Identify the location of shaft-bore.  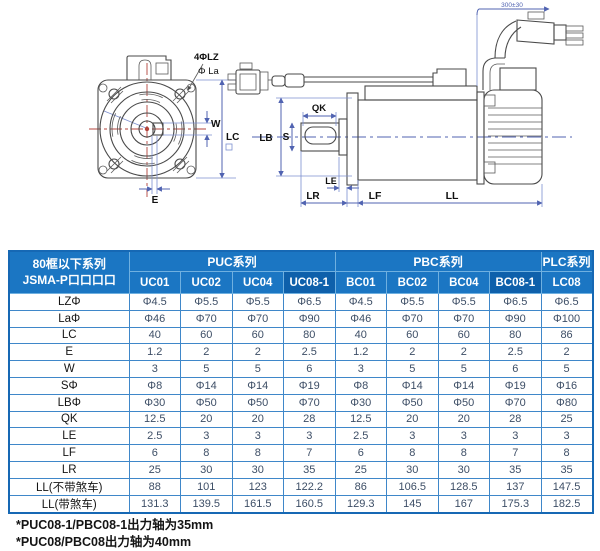
(147, 129).